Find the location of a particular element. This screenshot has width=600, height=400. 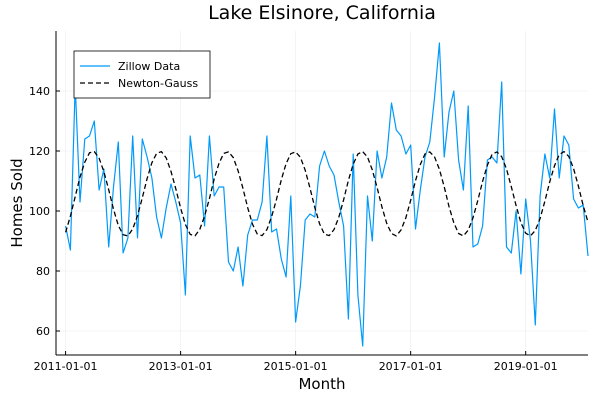

y-tick-label: 120 is located at coordinates (39, 151).